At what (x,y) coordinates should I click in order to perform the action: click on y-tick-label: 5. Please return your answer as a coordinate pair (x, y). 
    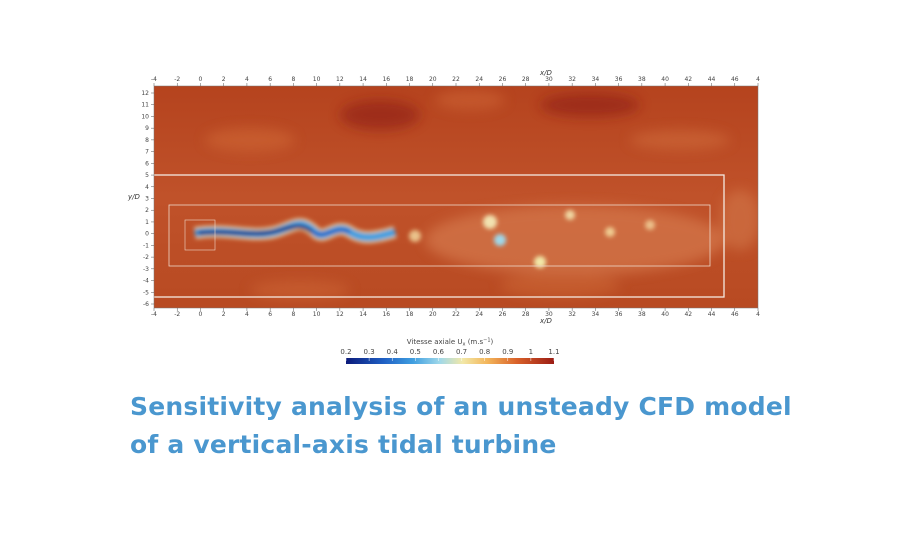
    Looking at the image, I should click on (147, 175).